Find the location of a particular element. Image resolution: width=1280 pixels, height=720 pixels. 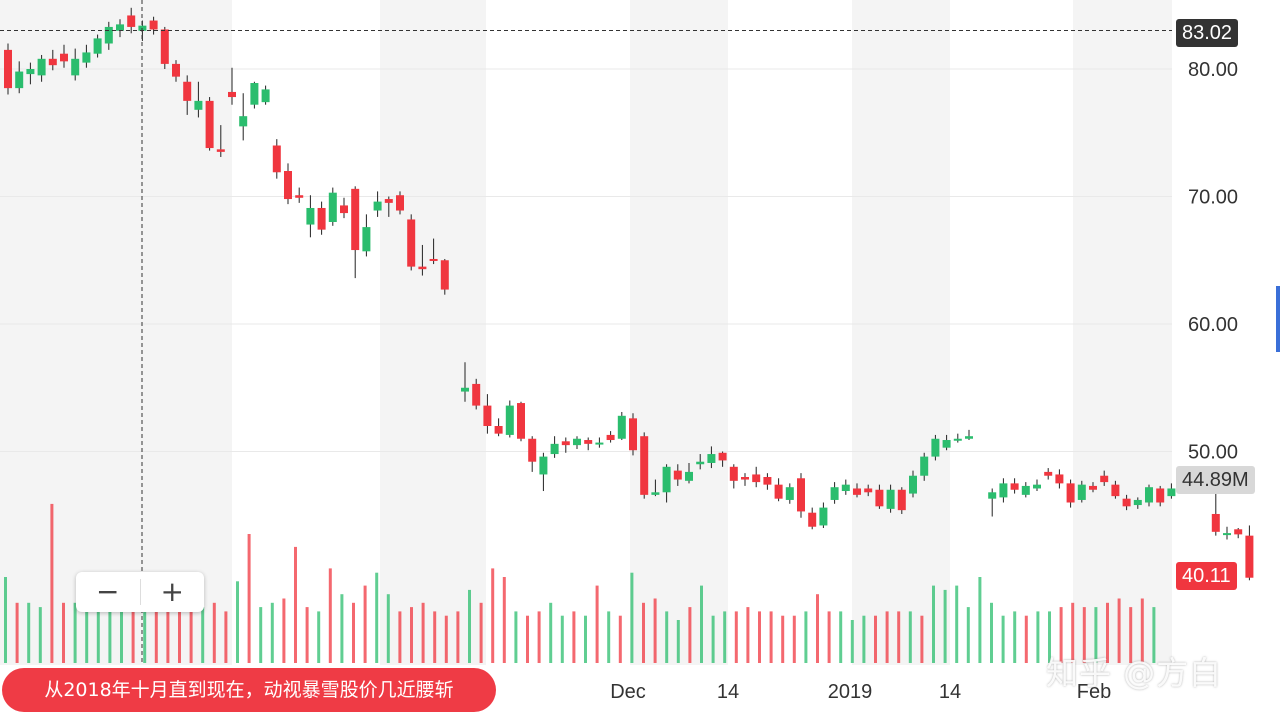

zoom-out-button: − is located at coordinates (108, 591).